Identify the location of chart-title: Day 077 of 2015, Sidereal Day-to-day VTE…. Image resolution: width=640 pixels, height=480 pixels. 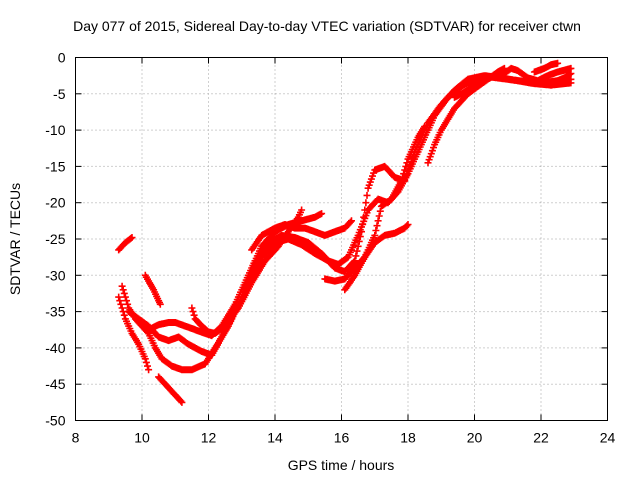
(327, 26).